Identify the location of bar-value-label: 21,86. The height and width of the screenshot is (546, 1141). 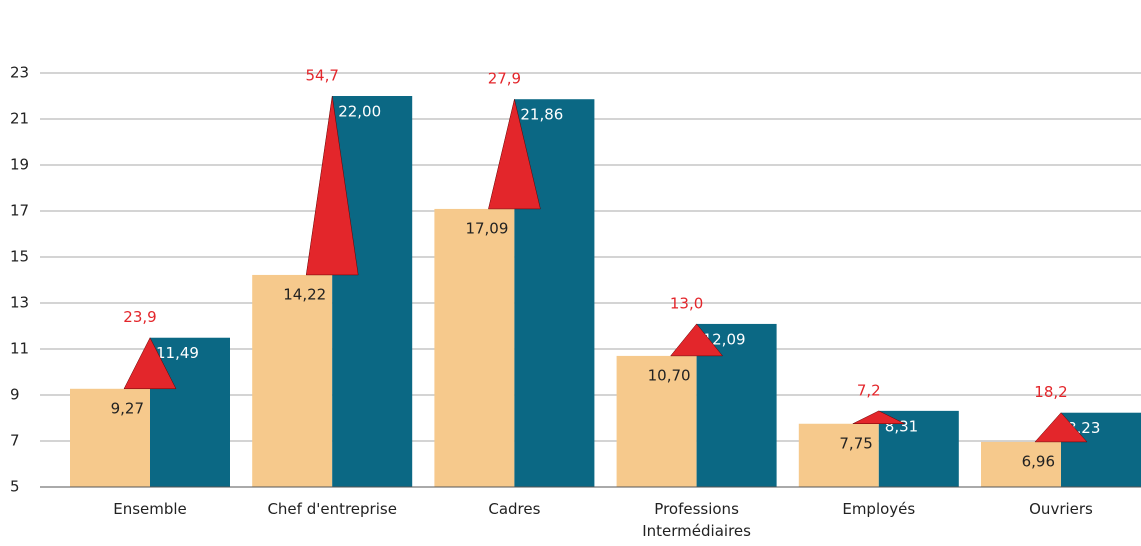
(541, 115).